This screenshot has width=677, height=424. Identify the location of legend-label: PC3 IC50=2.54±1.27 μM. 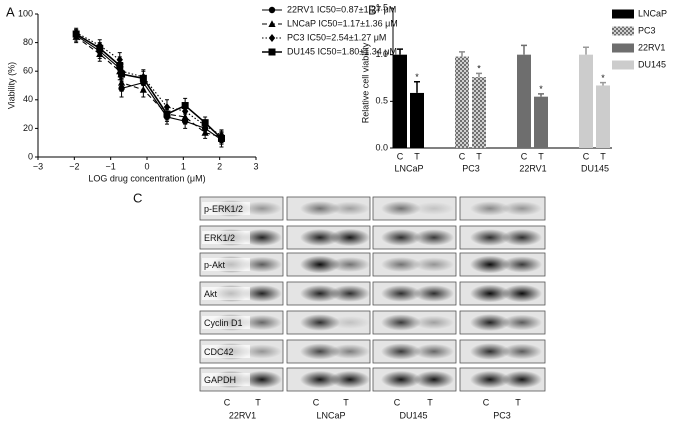
(336, 37).